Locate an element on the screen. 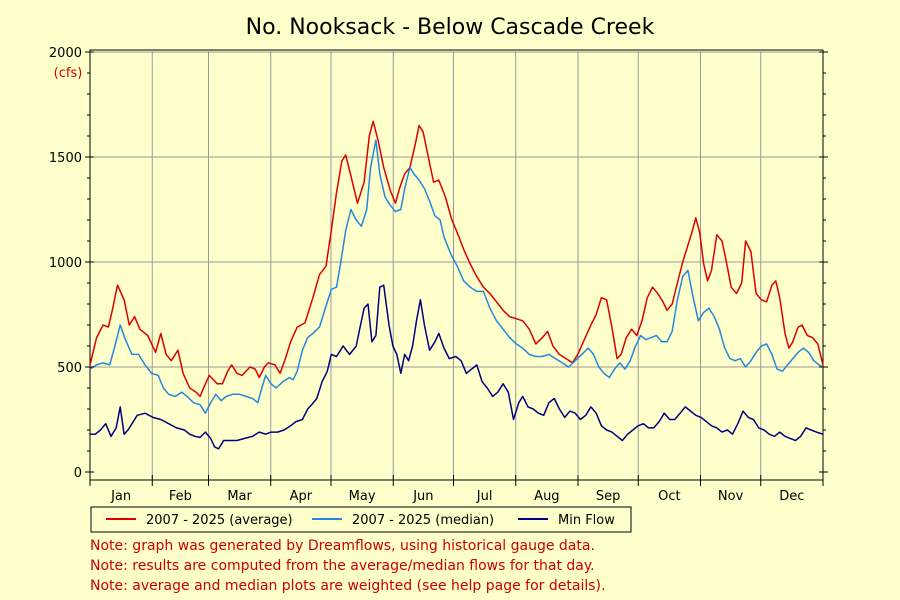 The height and width of the screenshot is (600, 900). x-tick-label-mar: Mar is located at coordinates (239, 496).